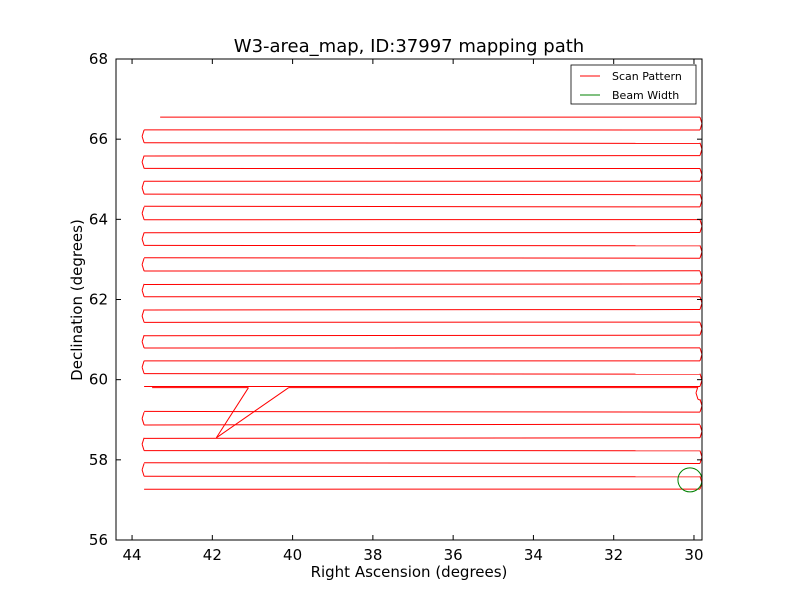 The height and width of the screenshot is (600, 800). I want to click on x-tick-label: 38, so click(372, 555).